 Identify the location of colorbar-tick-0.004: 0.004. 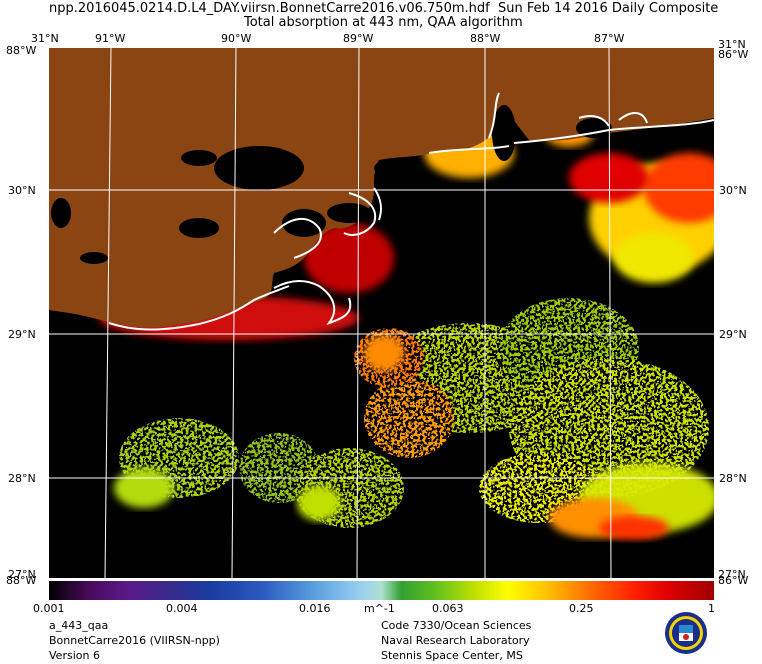
(182, 608).